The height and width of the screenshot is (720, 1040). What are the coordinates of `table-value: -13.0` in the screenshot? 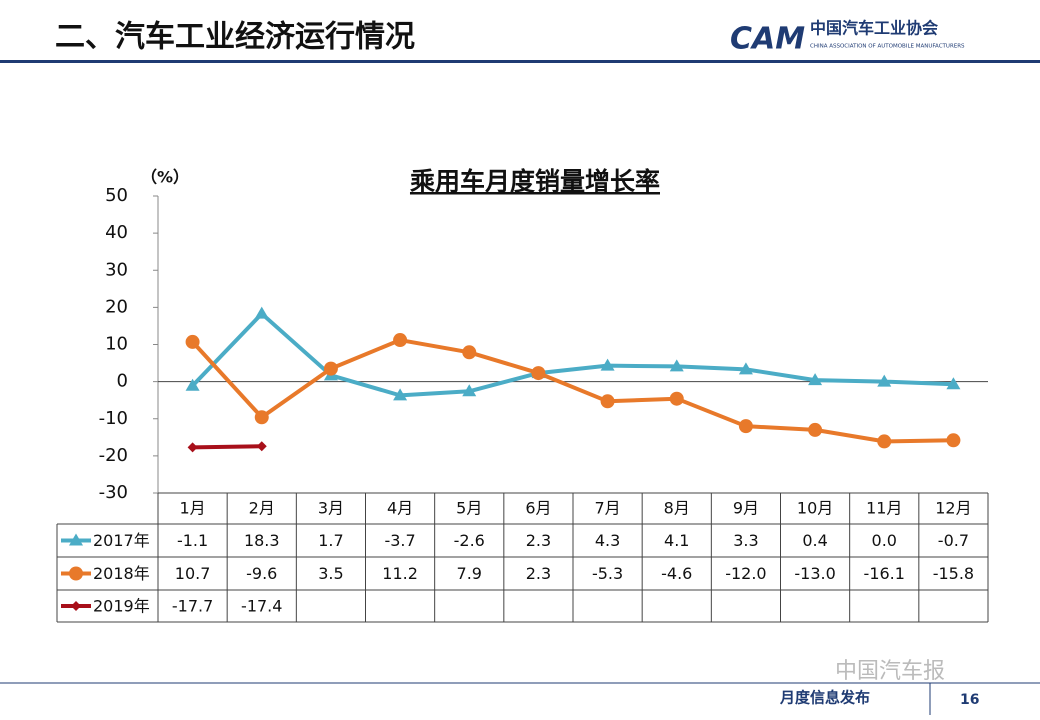 It's located at (814, 573).